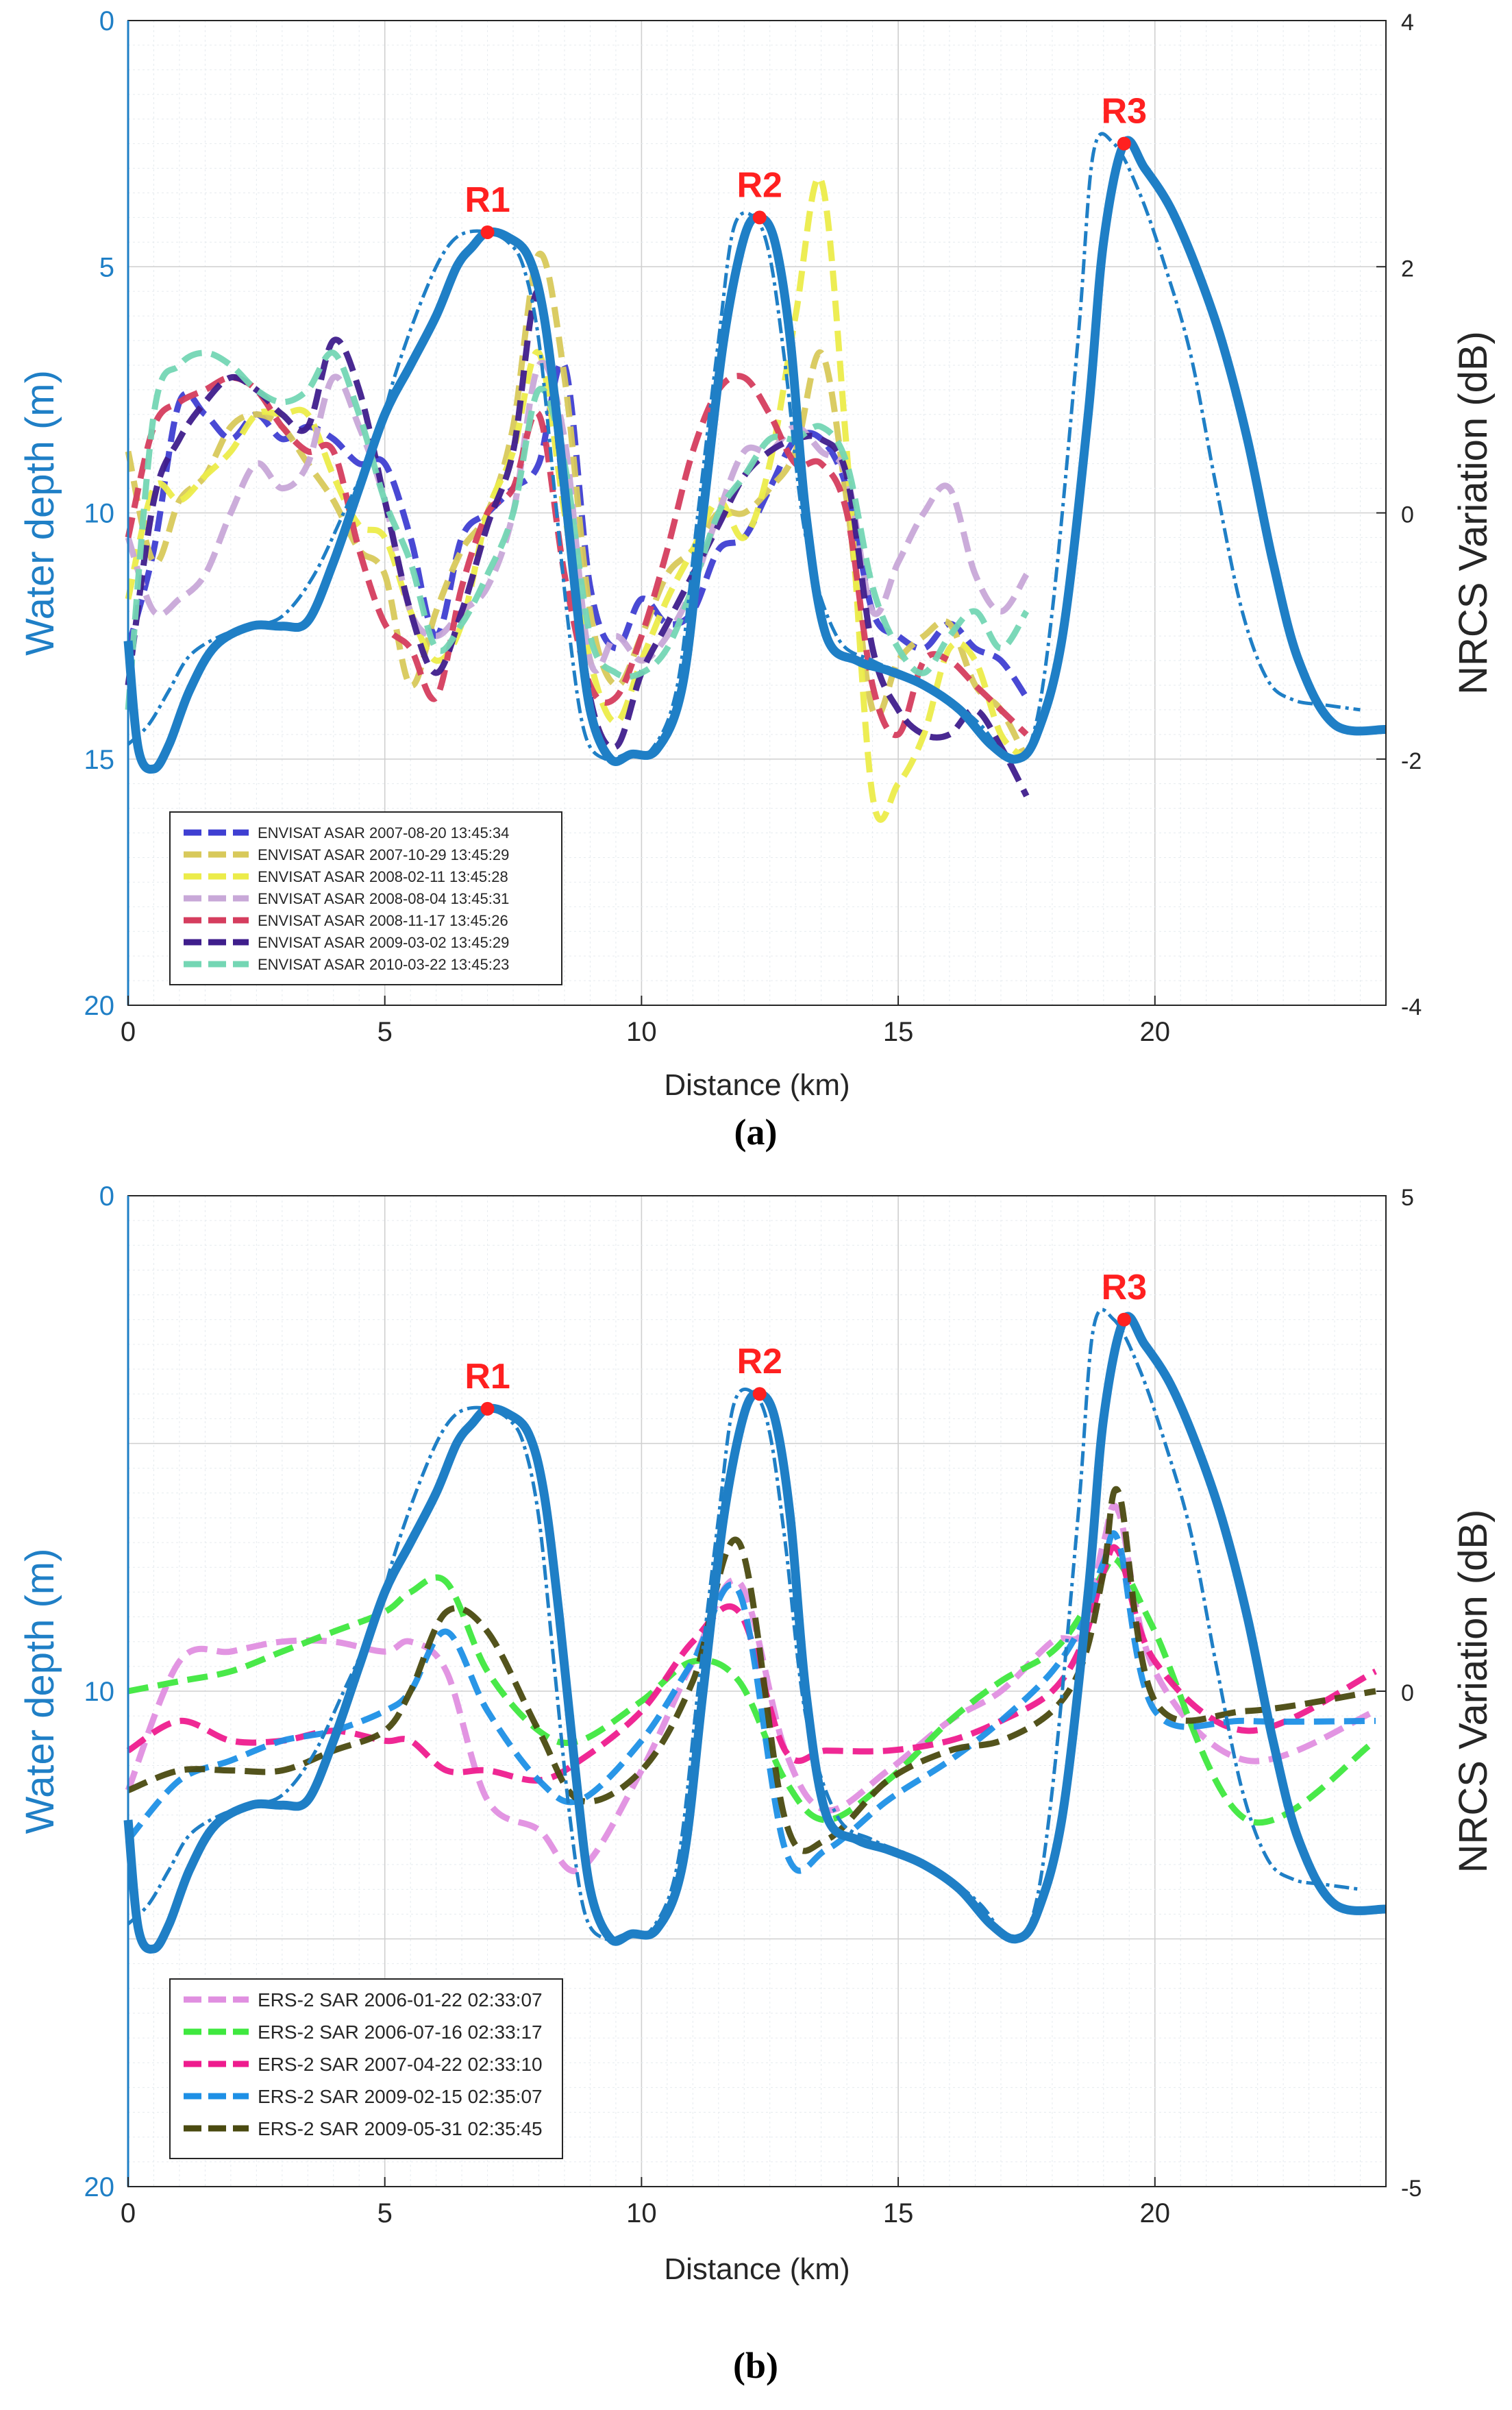 Image resolution: width=1512 pixels, height=2410 pixels. Describe the element at coordinates (401, 2000) in the screenshot. I see `legend-entry-0: ERS-2 SAR 2006-01-22 02:33:07` at that location.